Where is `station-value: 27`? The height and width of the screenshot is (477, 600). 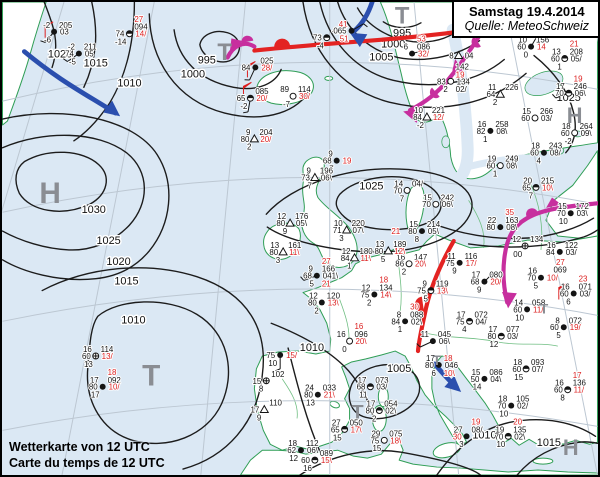 station-value: 27 is located at coordinates (326, 261).